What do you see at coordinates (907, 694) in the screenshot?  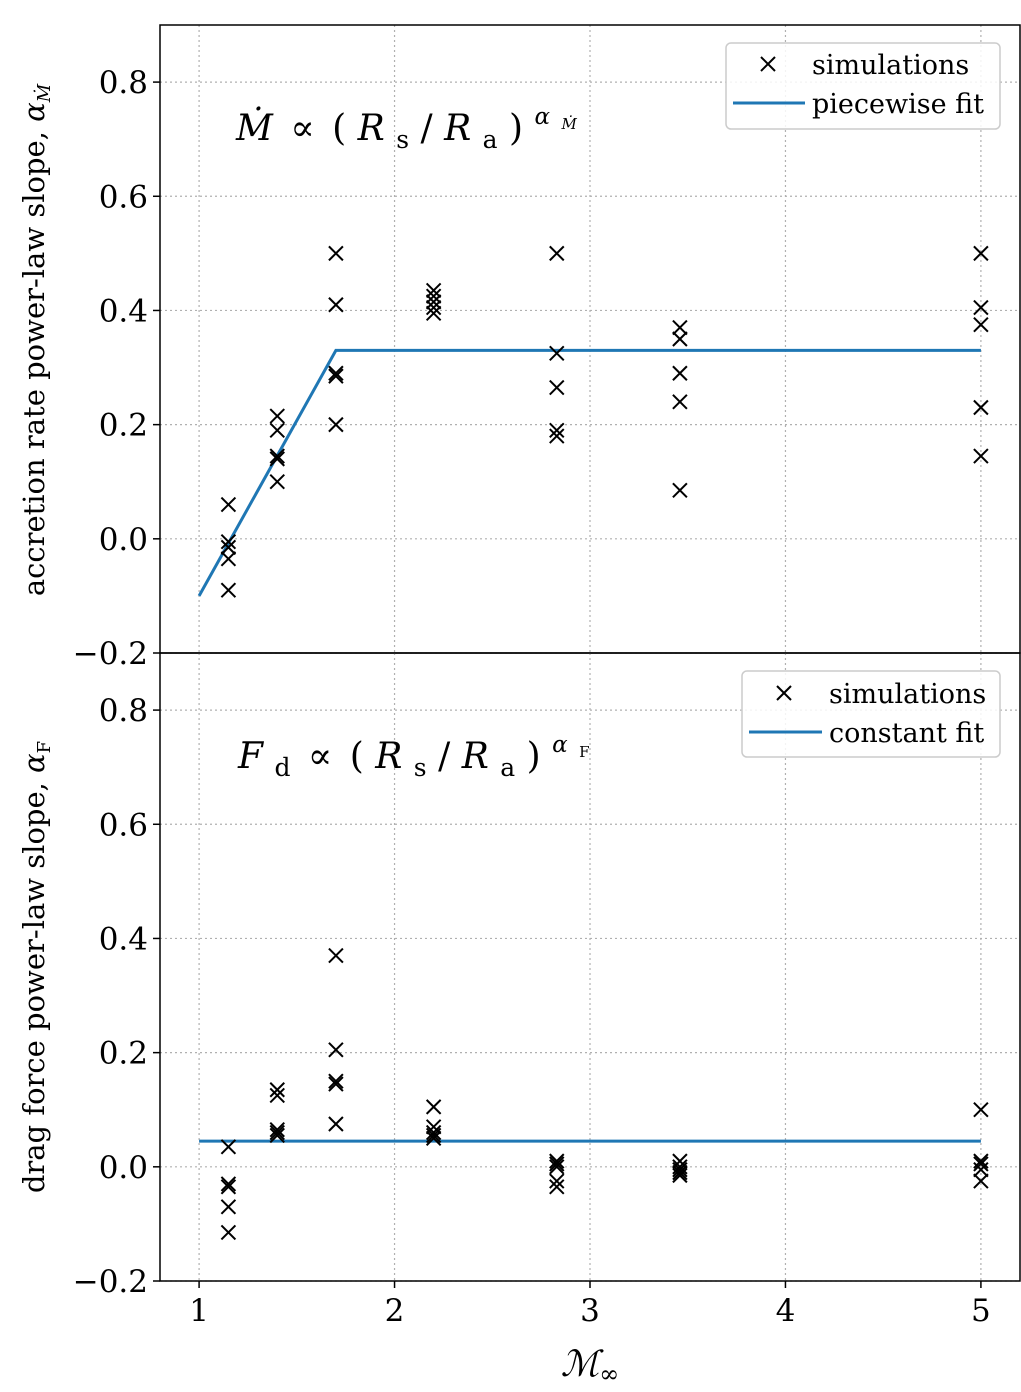 I see `legend-label-simulations-bottom: simulations` at bounding box center [907, 694].